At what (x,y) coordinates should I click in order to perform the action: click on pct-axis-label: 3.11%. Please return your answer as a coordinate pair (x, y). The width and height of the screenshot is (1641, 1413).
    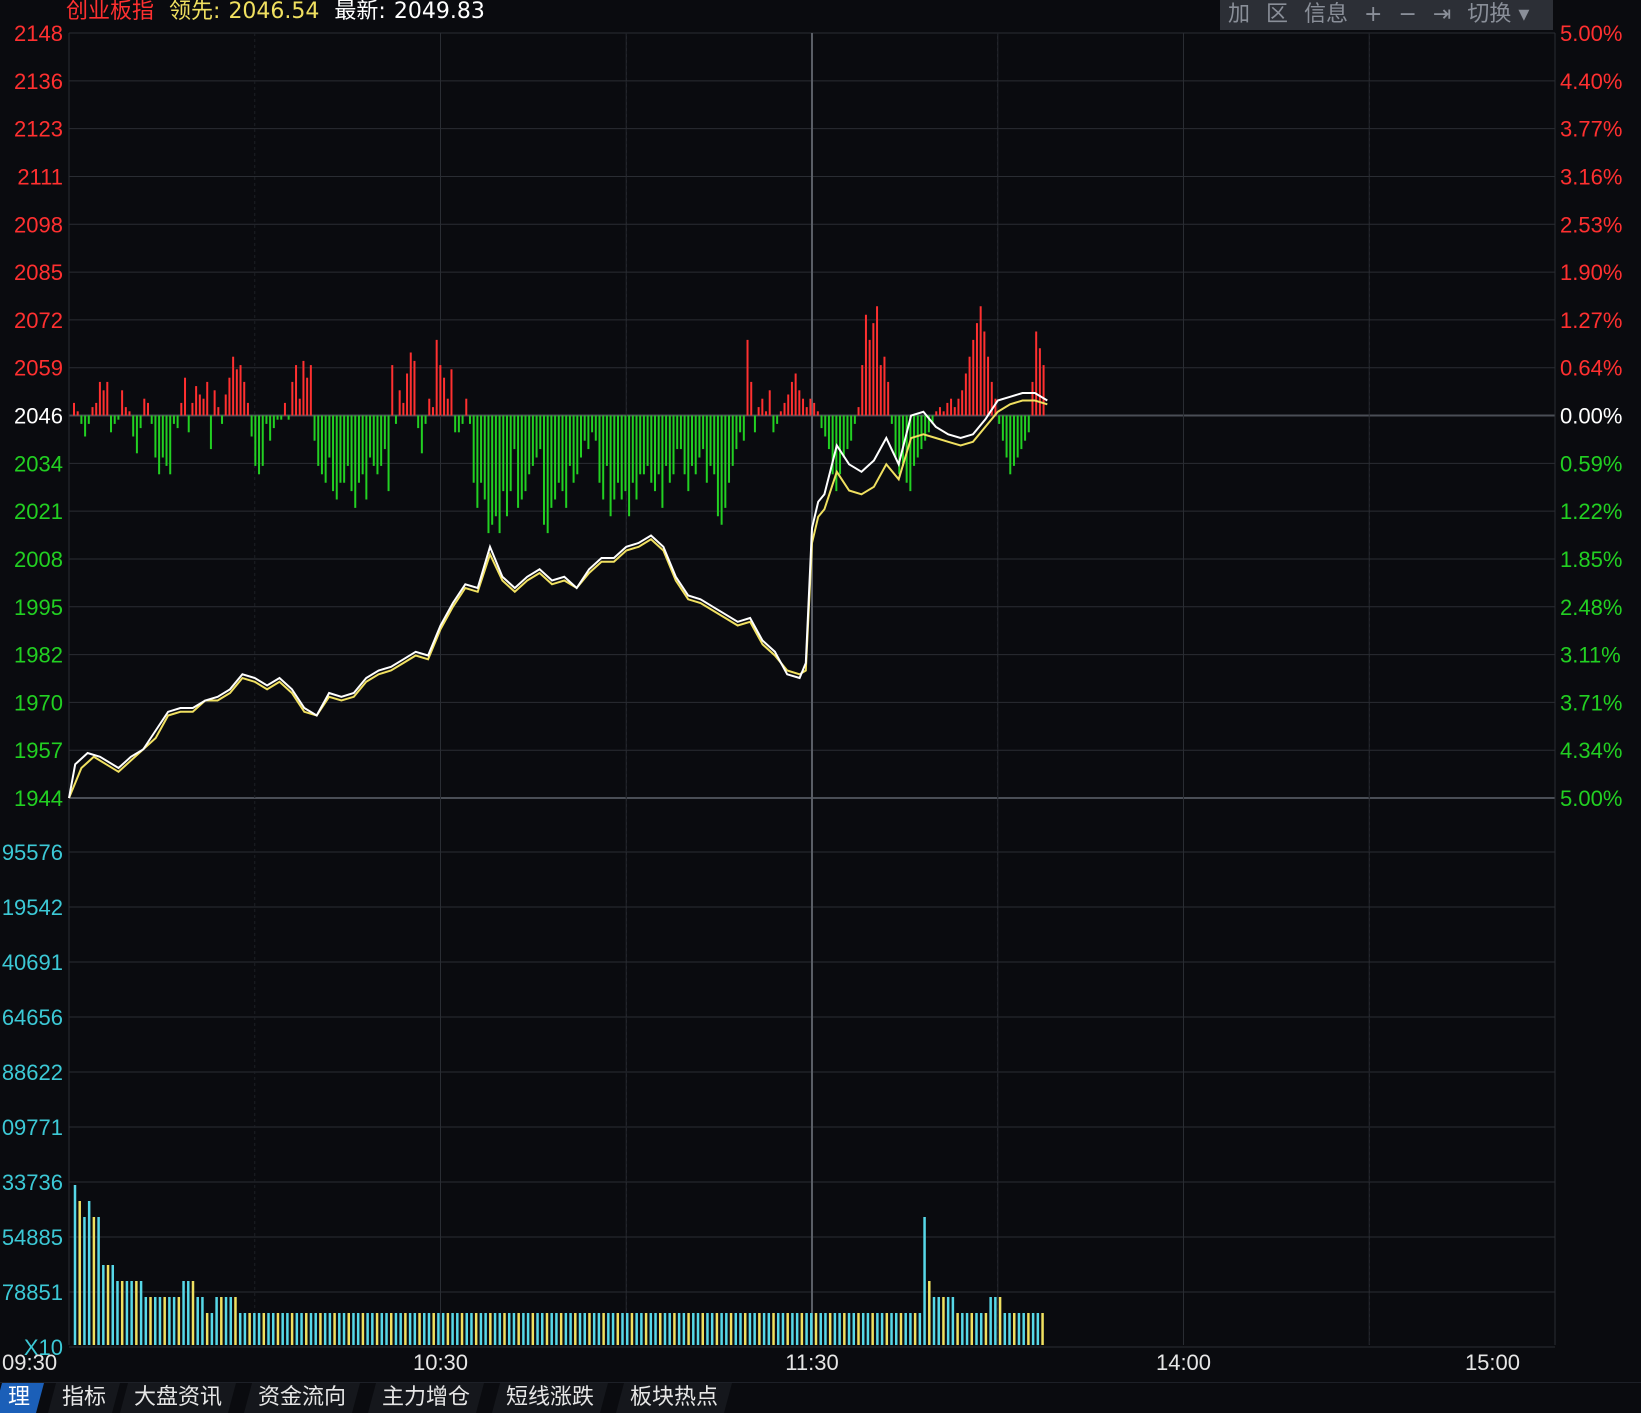
    Looking at the image, I should click on (1590, 655).